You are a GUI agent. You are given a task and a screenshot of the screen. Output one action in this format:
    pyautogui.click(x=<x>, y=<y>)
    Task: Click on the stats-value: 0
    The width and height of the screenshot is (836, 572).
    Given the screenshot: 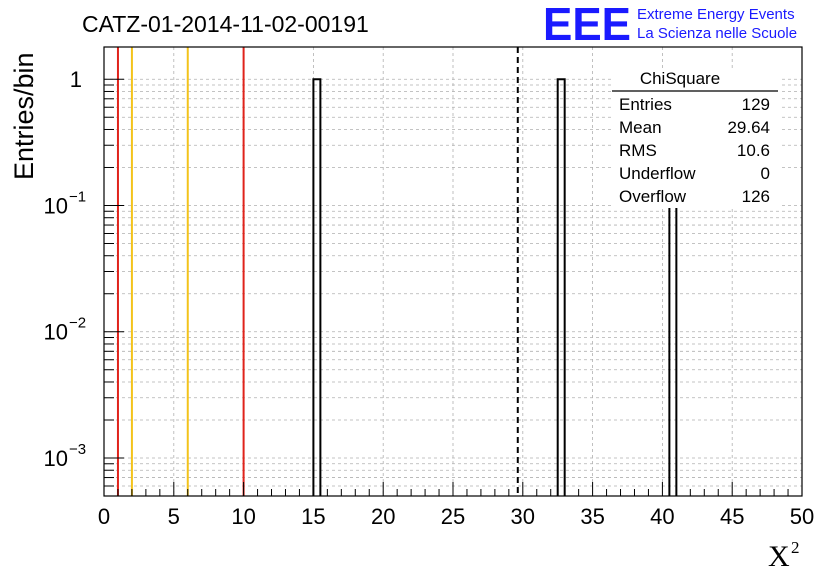 What is the action you would take?
    pyautogui.click(x=765, y=173)
    